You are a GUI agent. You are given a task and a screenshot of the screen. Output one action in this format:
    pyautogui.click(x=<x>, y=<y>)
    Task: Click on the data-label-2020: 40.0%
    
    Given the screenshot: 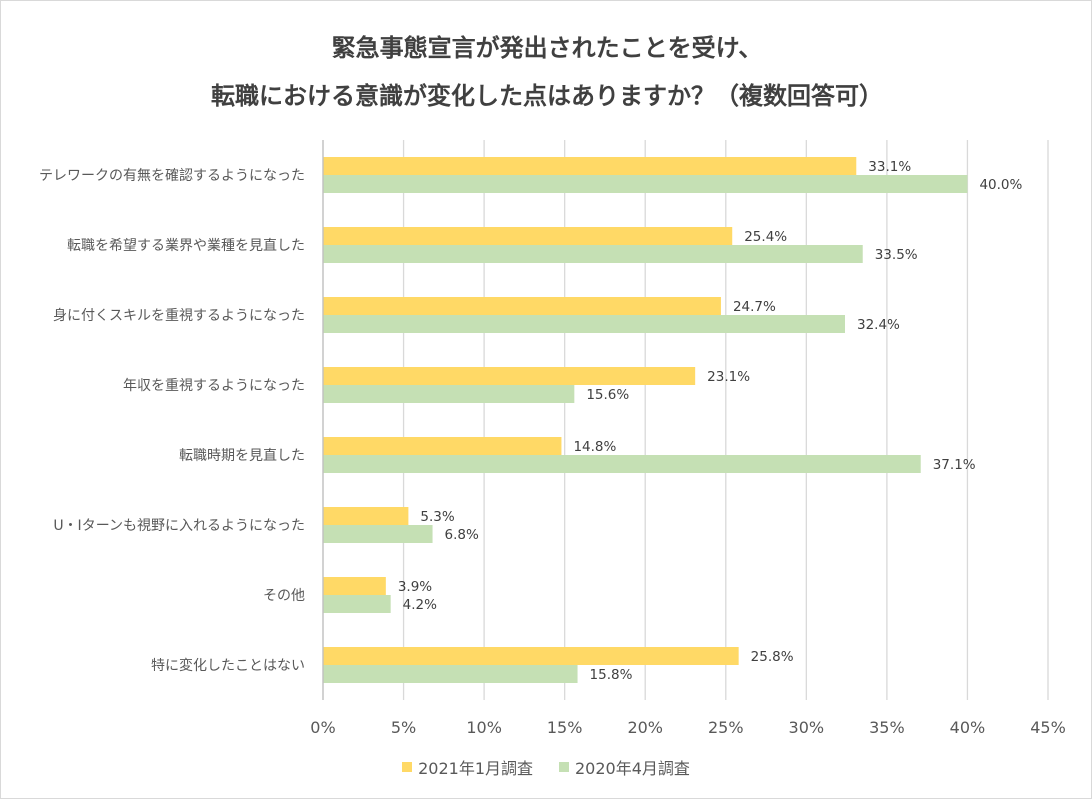 What is the action you would take?
    pyautogui.click(x=1000, y=185)
    